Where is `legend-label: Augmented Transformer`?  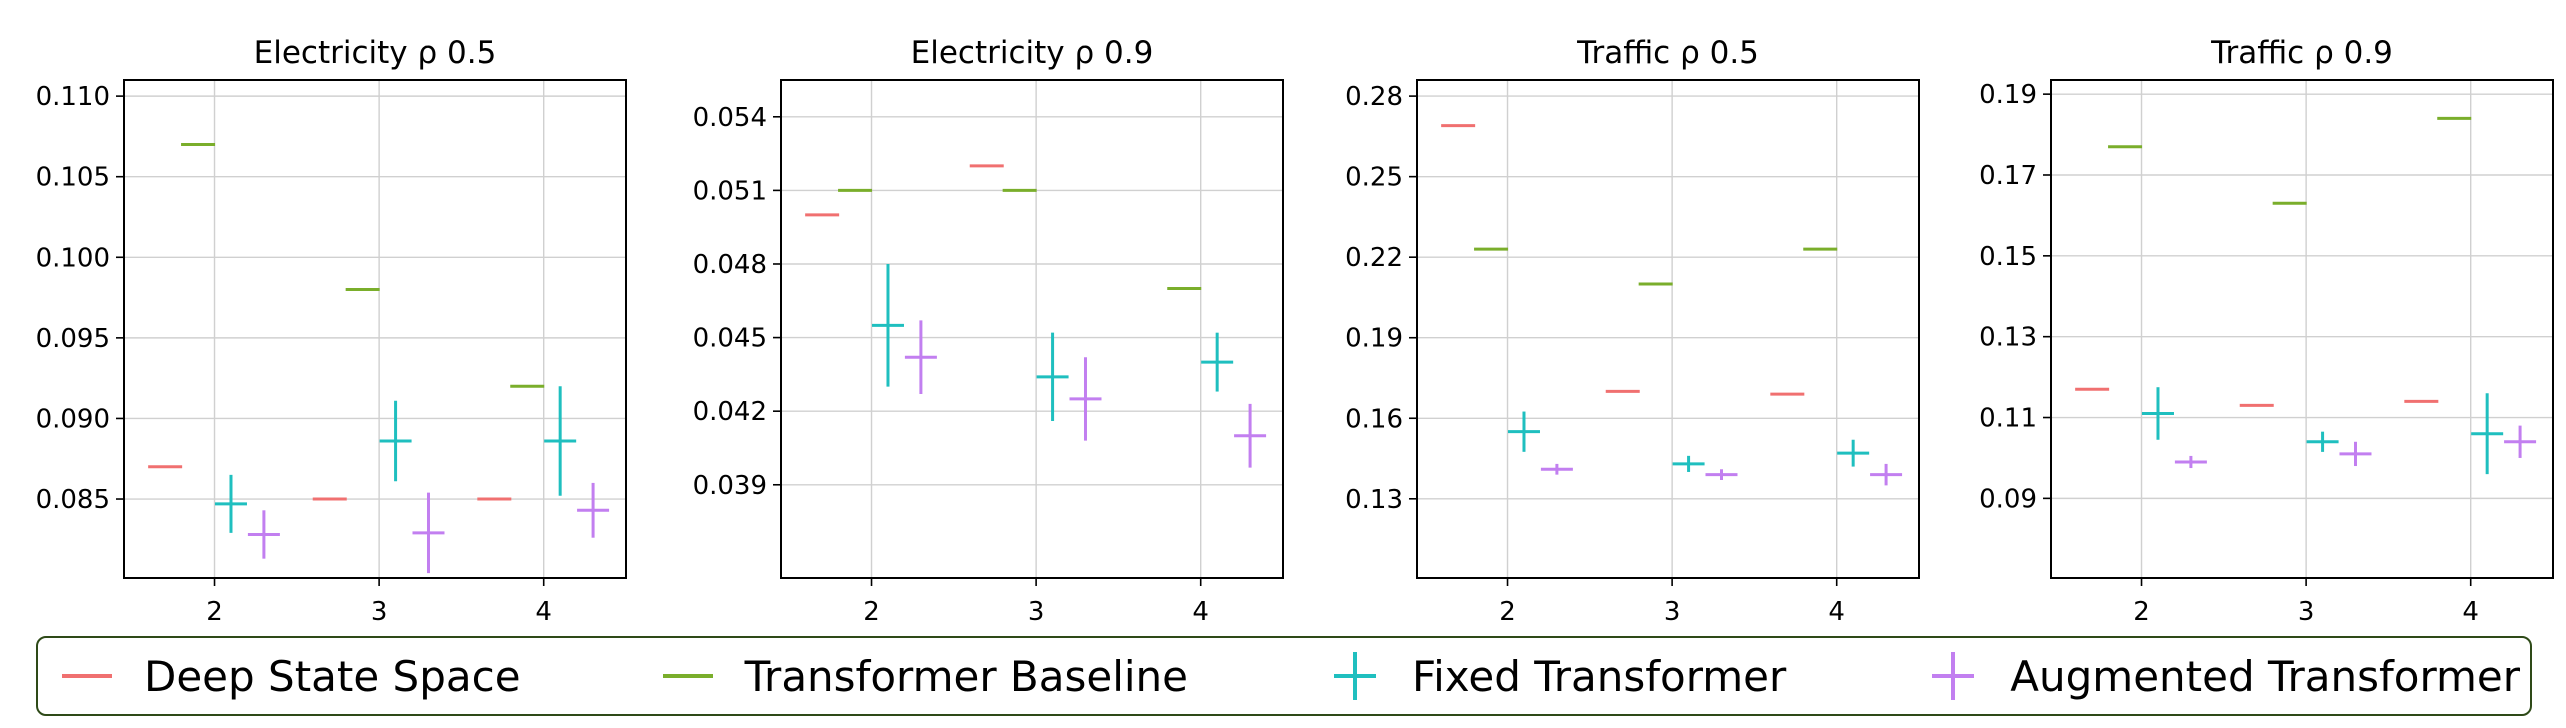 legend-label: Augmented Transformer is located at coordinates (2265, 676).